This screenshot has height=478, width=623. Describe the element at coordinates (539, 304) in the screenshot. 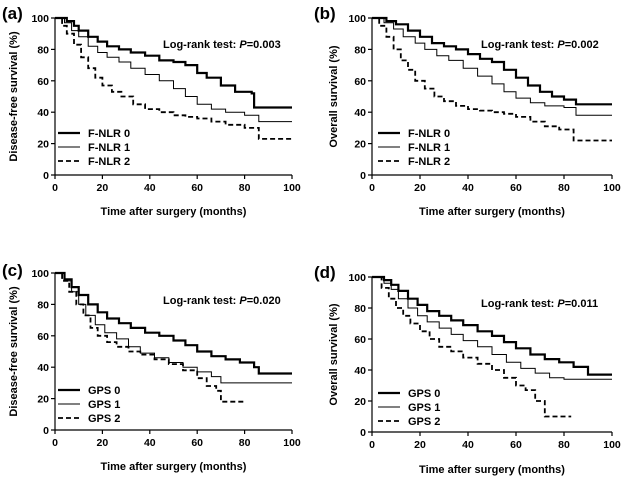

I see `log-rank-annotation: Log-rank test: P=0.011` at that location.